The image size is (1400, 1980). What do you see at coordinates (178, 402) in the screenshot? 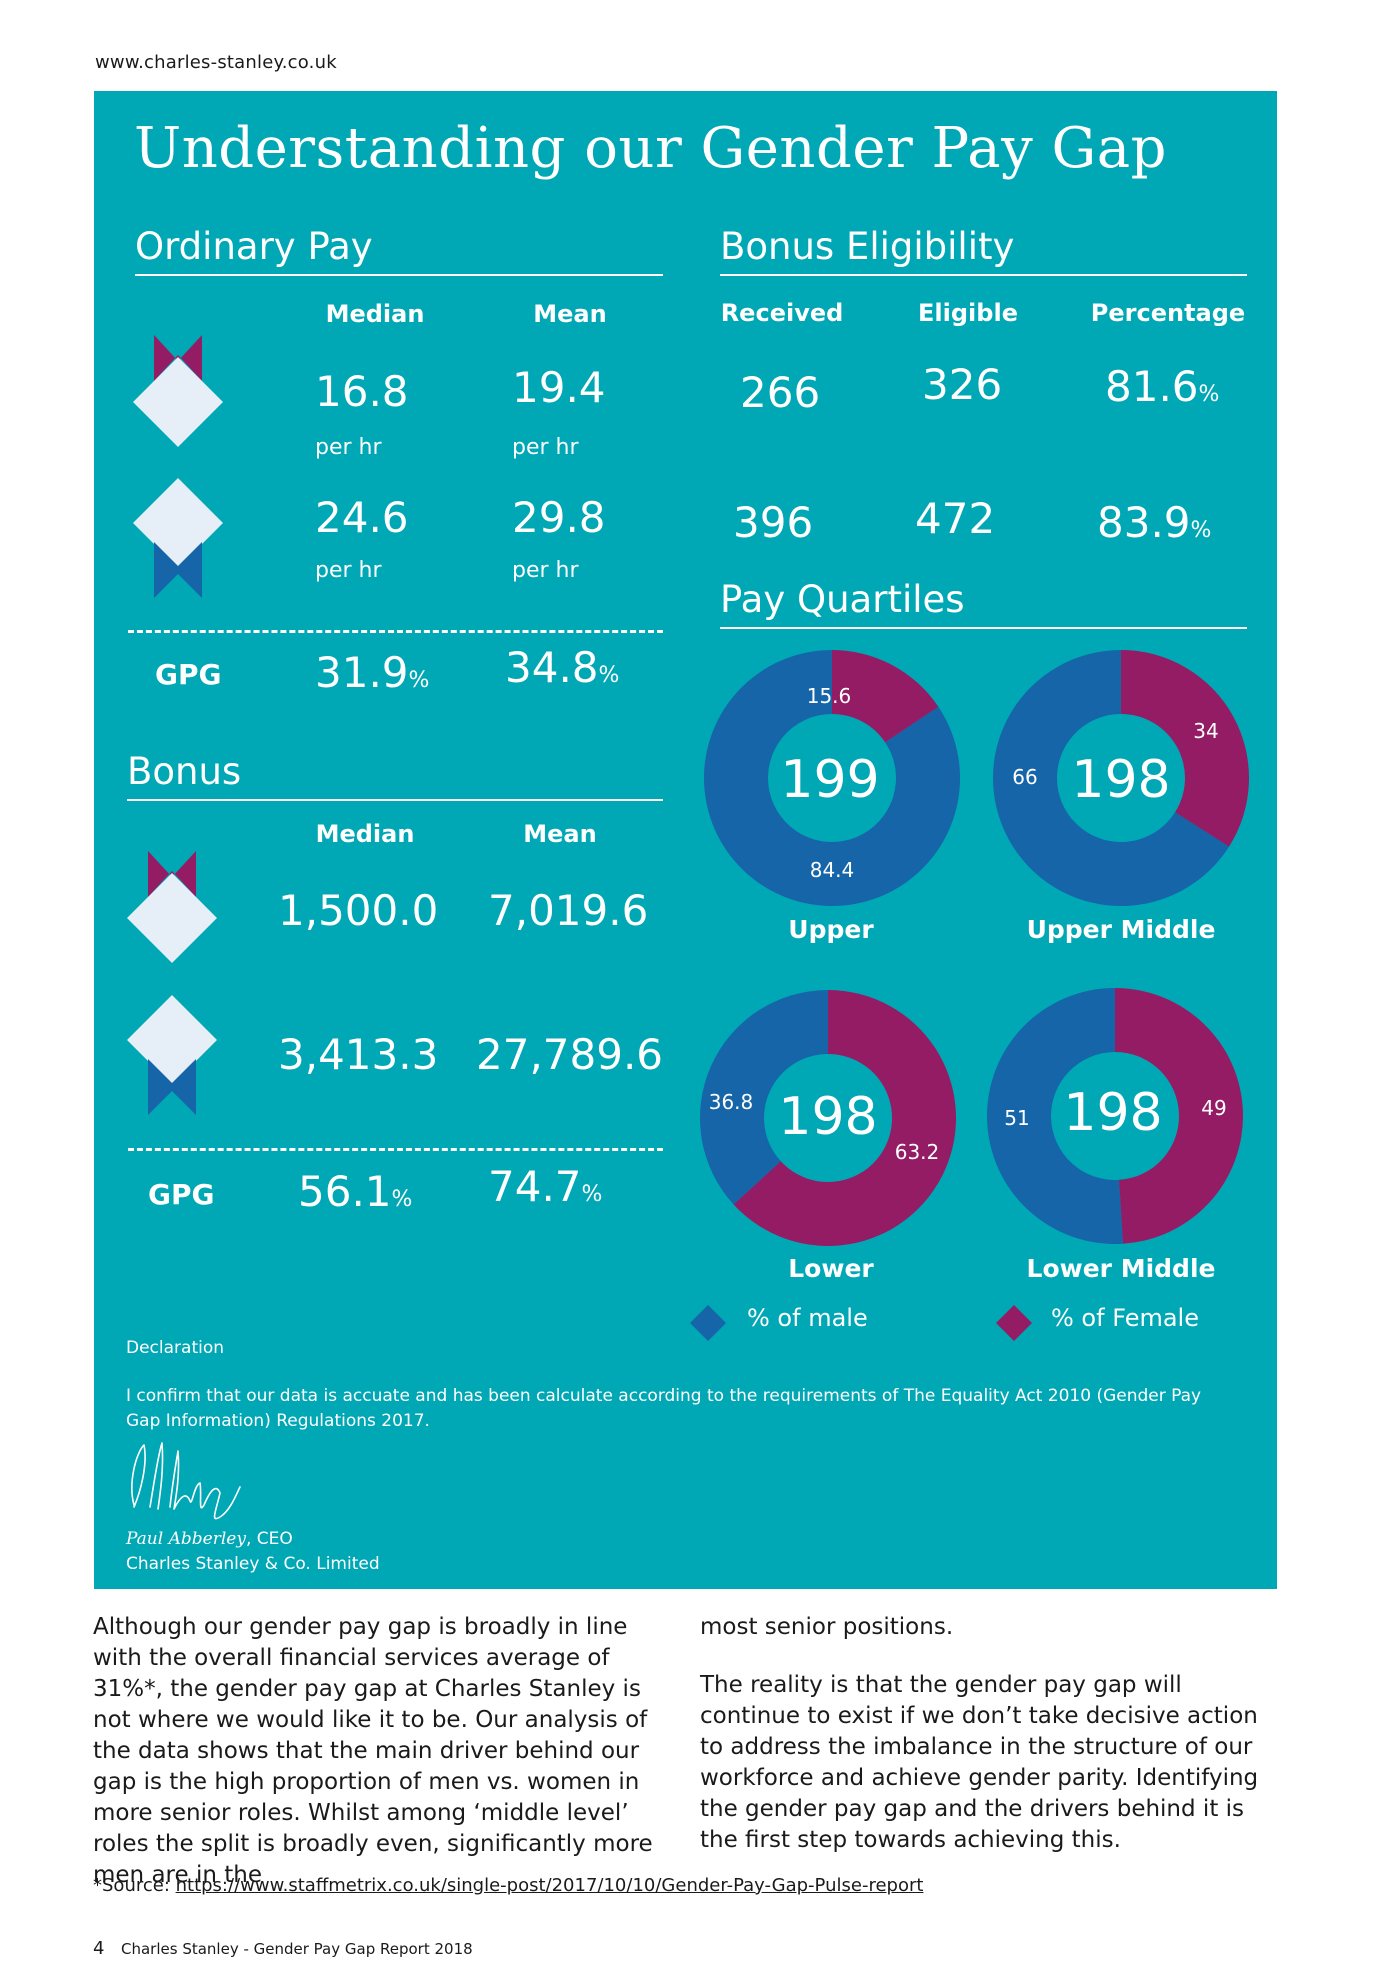
I see `female-diamond-shape` at bounding box center [178, 402].